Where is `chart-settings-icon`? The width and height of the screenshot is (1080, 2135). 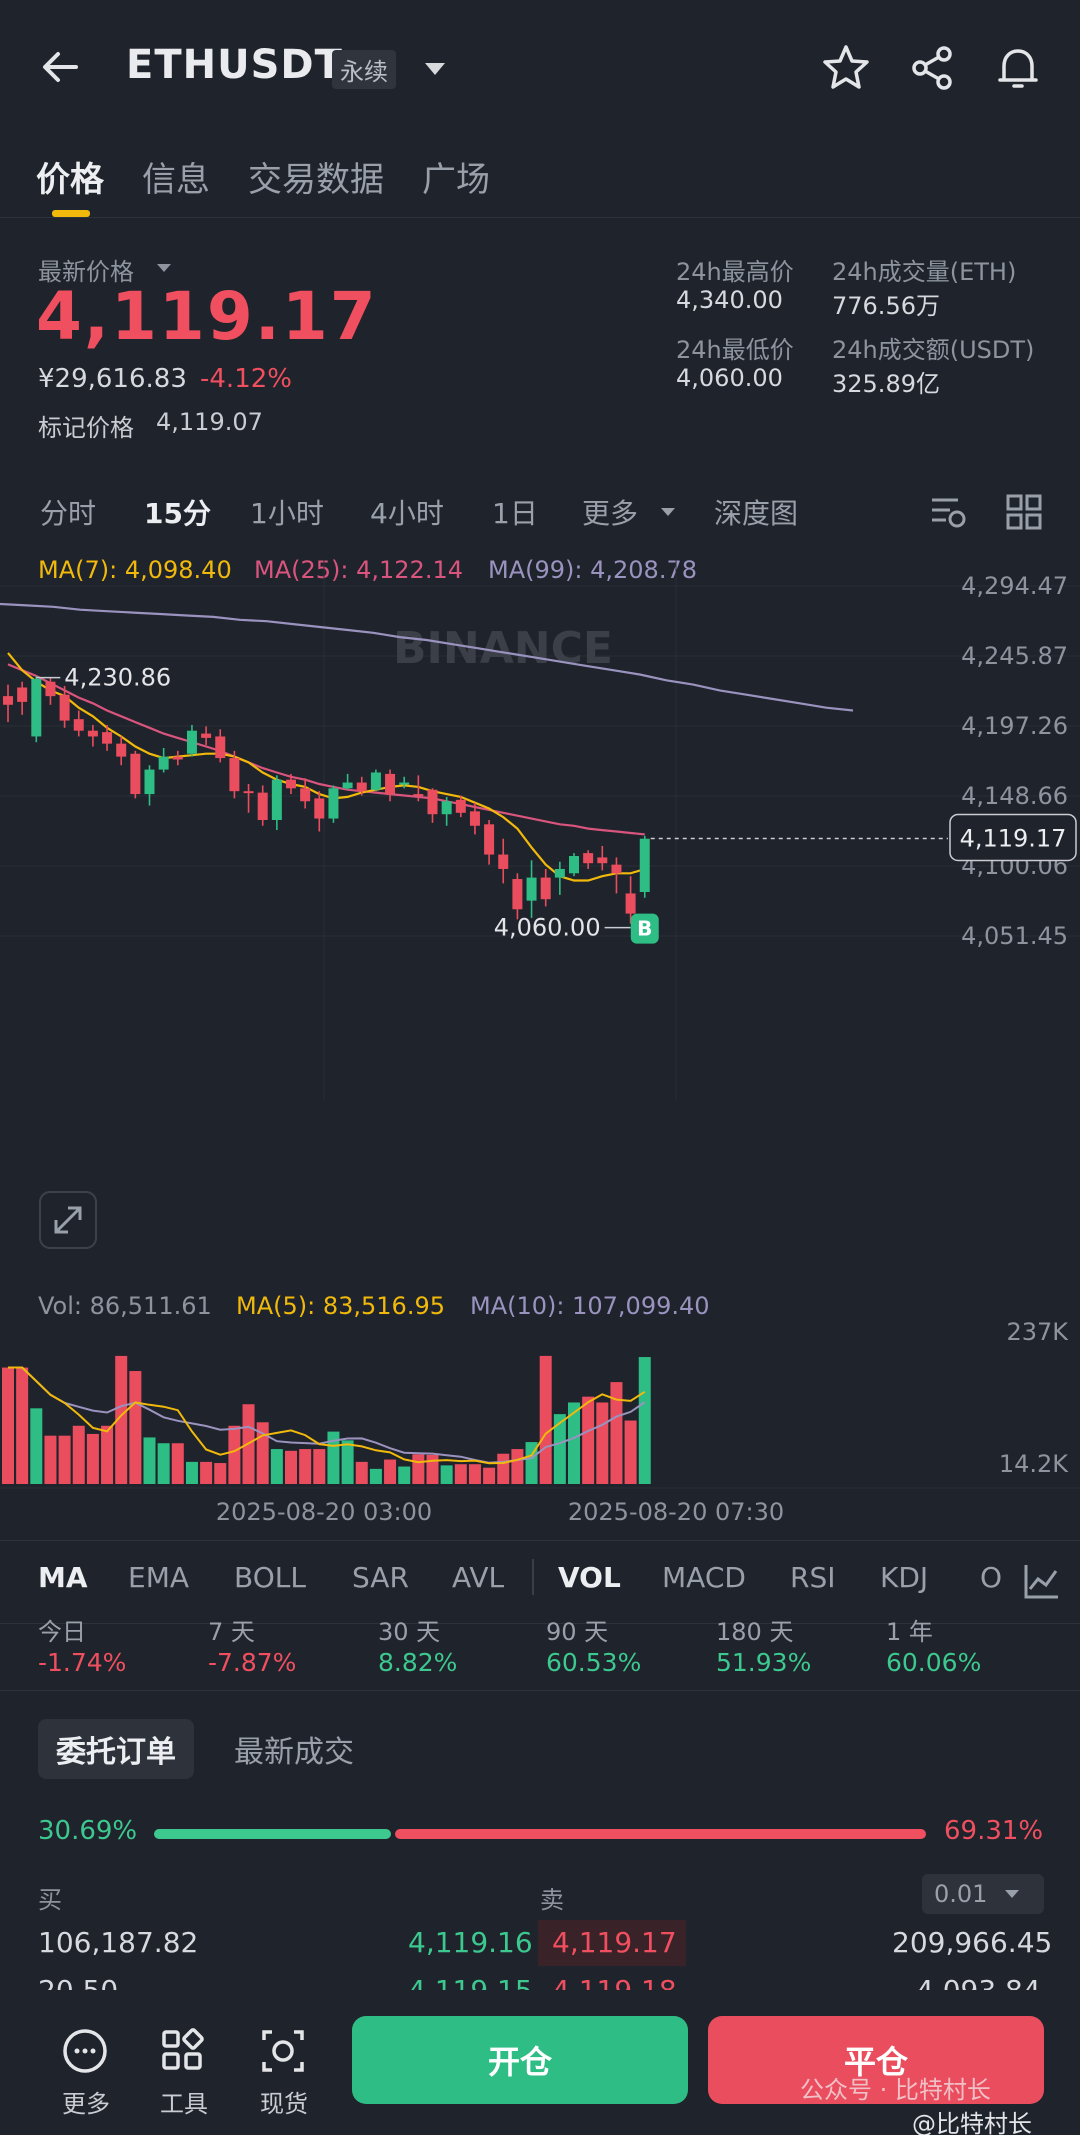 chart-settings-icon is located at coordinates (948, 512).